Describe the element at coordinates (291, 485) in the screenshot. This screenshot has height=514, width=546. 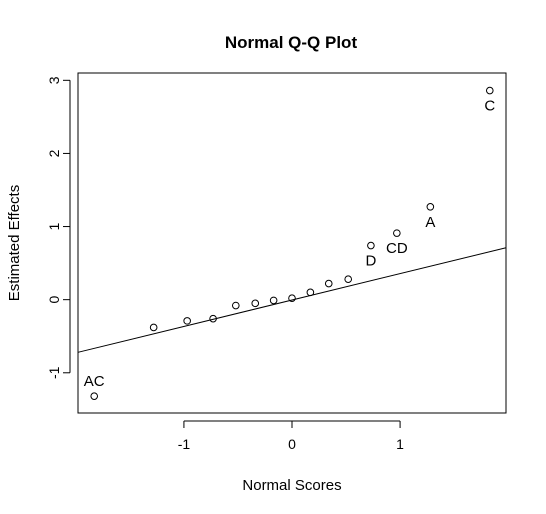
I see `x-axis-label: Normal Scores` at that location.